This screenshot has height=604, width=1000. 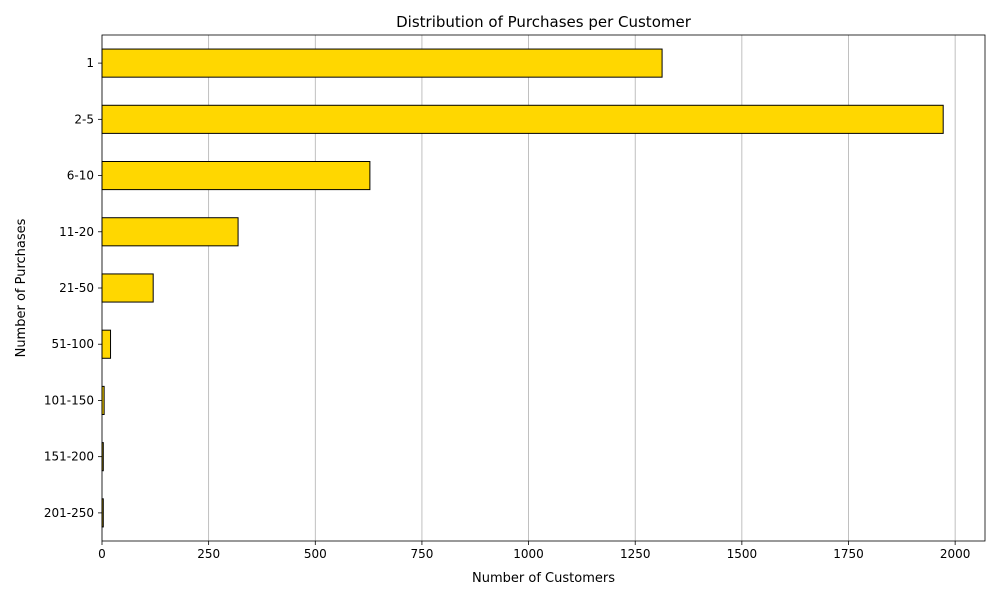 What do you see at coordinates (848, 554) in the screenshot?
I see `x-tick-label: 1750` at bounding box center [848, 554].